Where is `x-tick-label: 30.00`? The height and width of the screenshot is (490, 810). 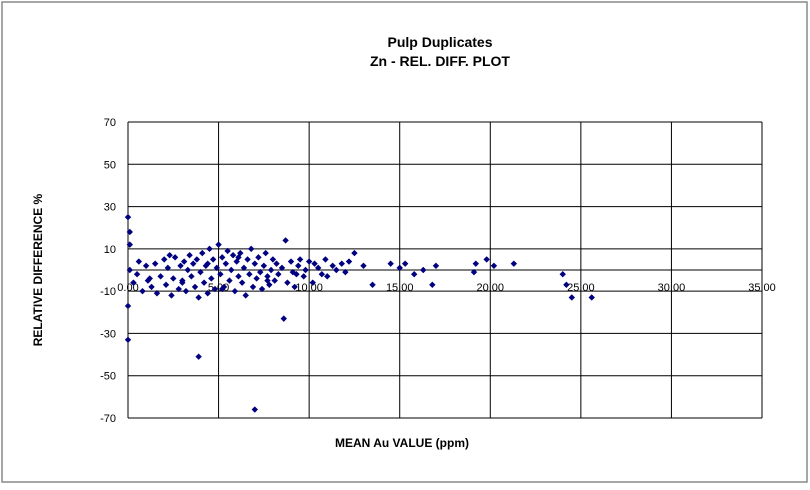
x-tick-label: 30.00 is located at coordinates (672, 288).